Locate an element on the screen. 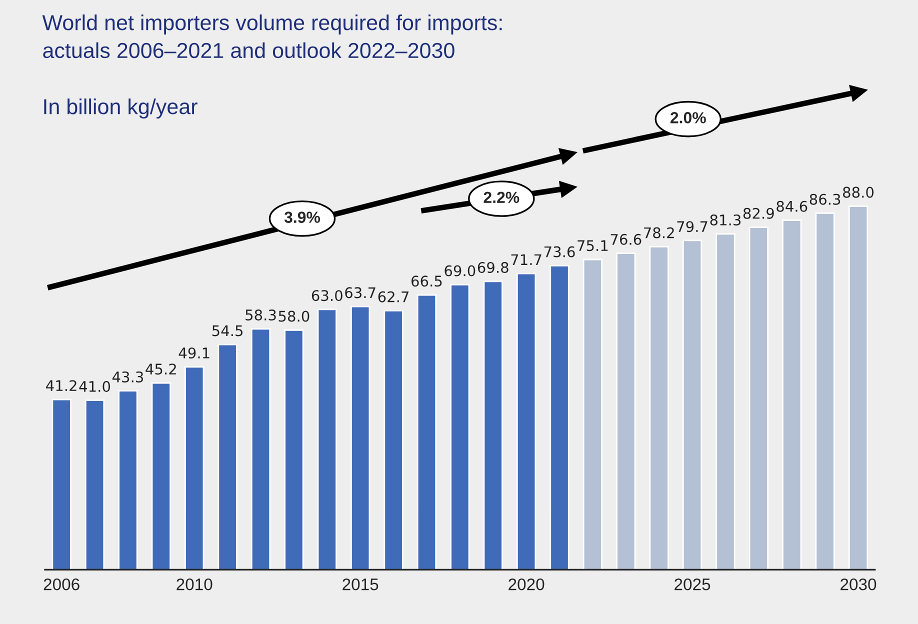 This screenshot has width=918, height=624. data-label: 73.6 is located at coordinates (559, 252).